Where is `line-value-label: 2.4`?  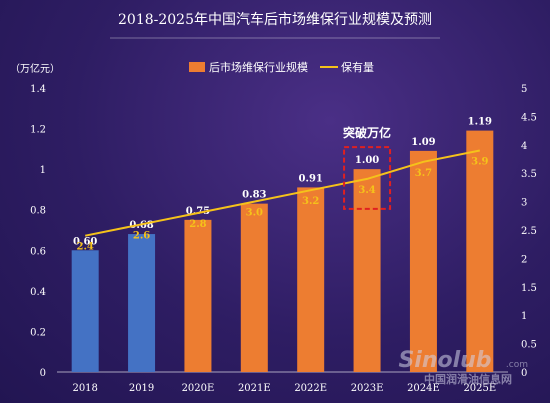
line-value-label: 2.4 is located at coordinates (84, 247).